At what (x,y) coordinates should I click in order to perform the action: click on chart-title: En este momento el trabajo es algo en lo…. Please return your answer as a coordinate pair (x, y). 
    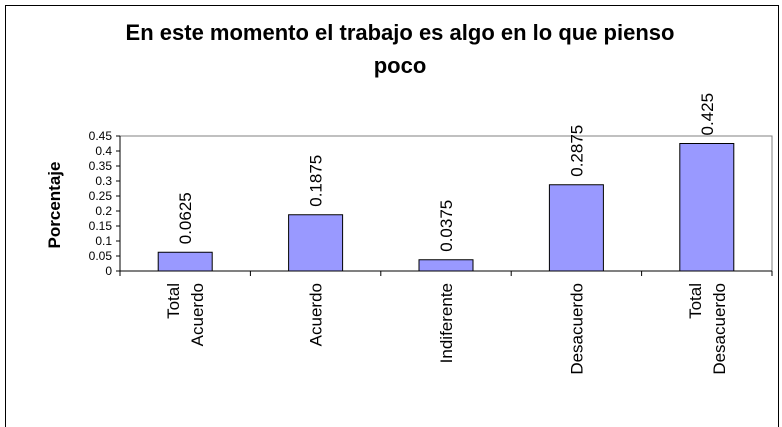
    Looking at the image, I should click on (400, 49).